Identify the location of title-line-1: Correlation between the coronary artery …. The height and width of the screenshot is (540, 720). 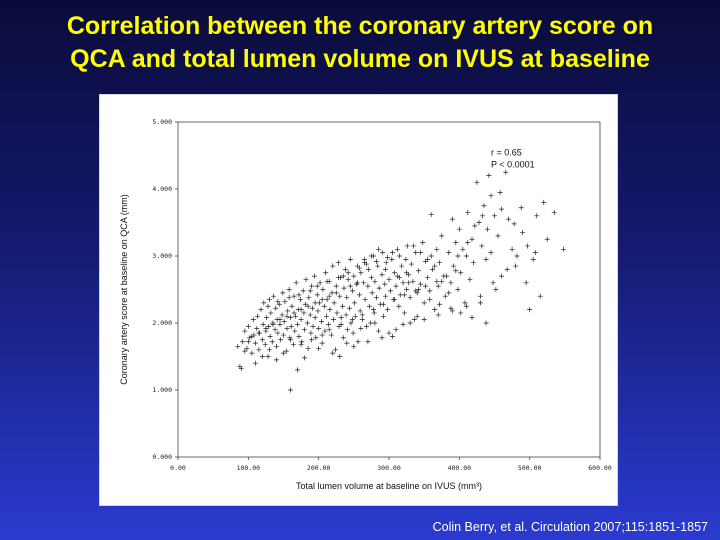
(360, 26).